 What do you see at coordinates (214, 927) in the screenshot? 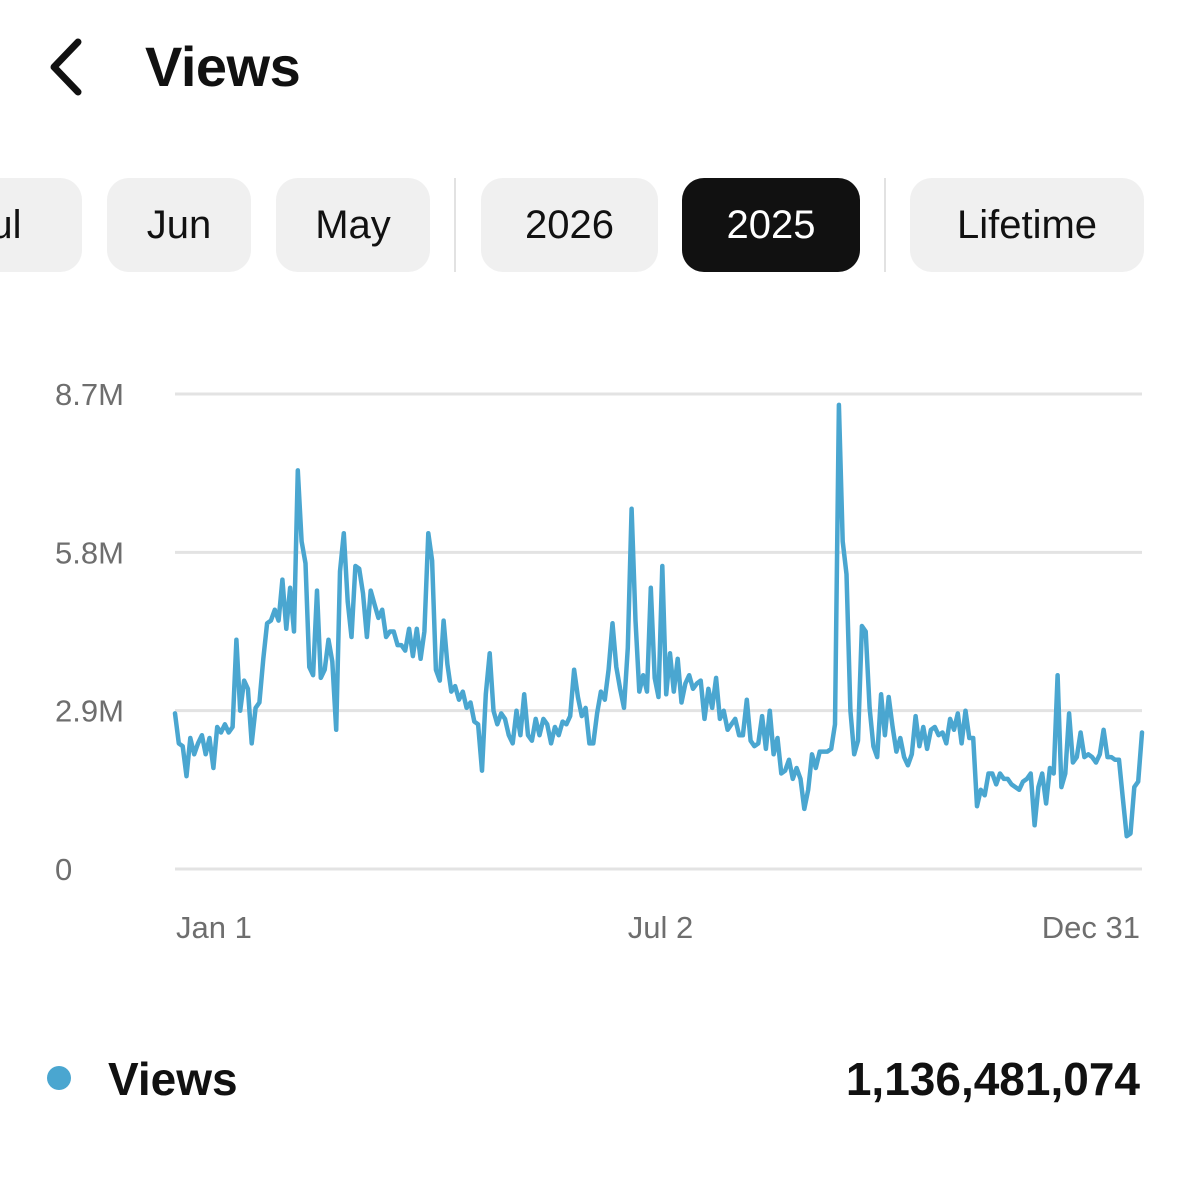
I see `x-tick-label: Jan 1` at bounding box center [214, 927].